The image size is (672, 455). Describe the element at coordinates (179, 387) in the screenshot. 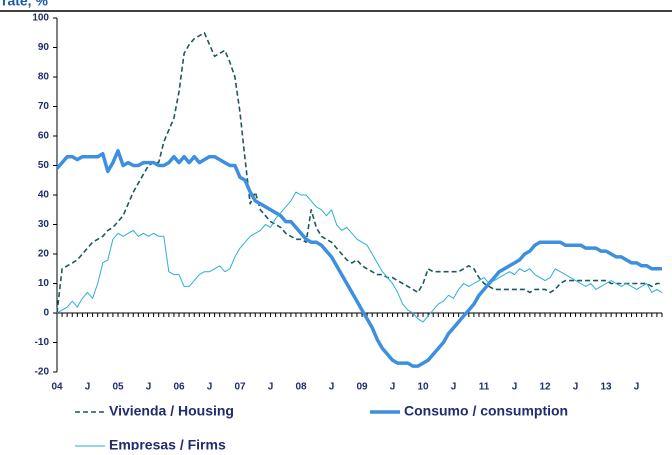

I see `x-tick-label: 06` at that location.